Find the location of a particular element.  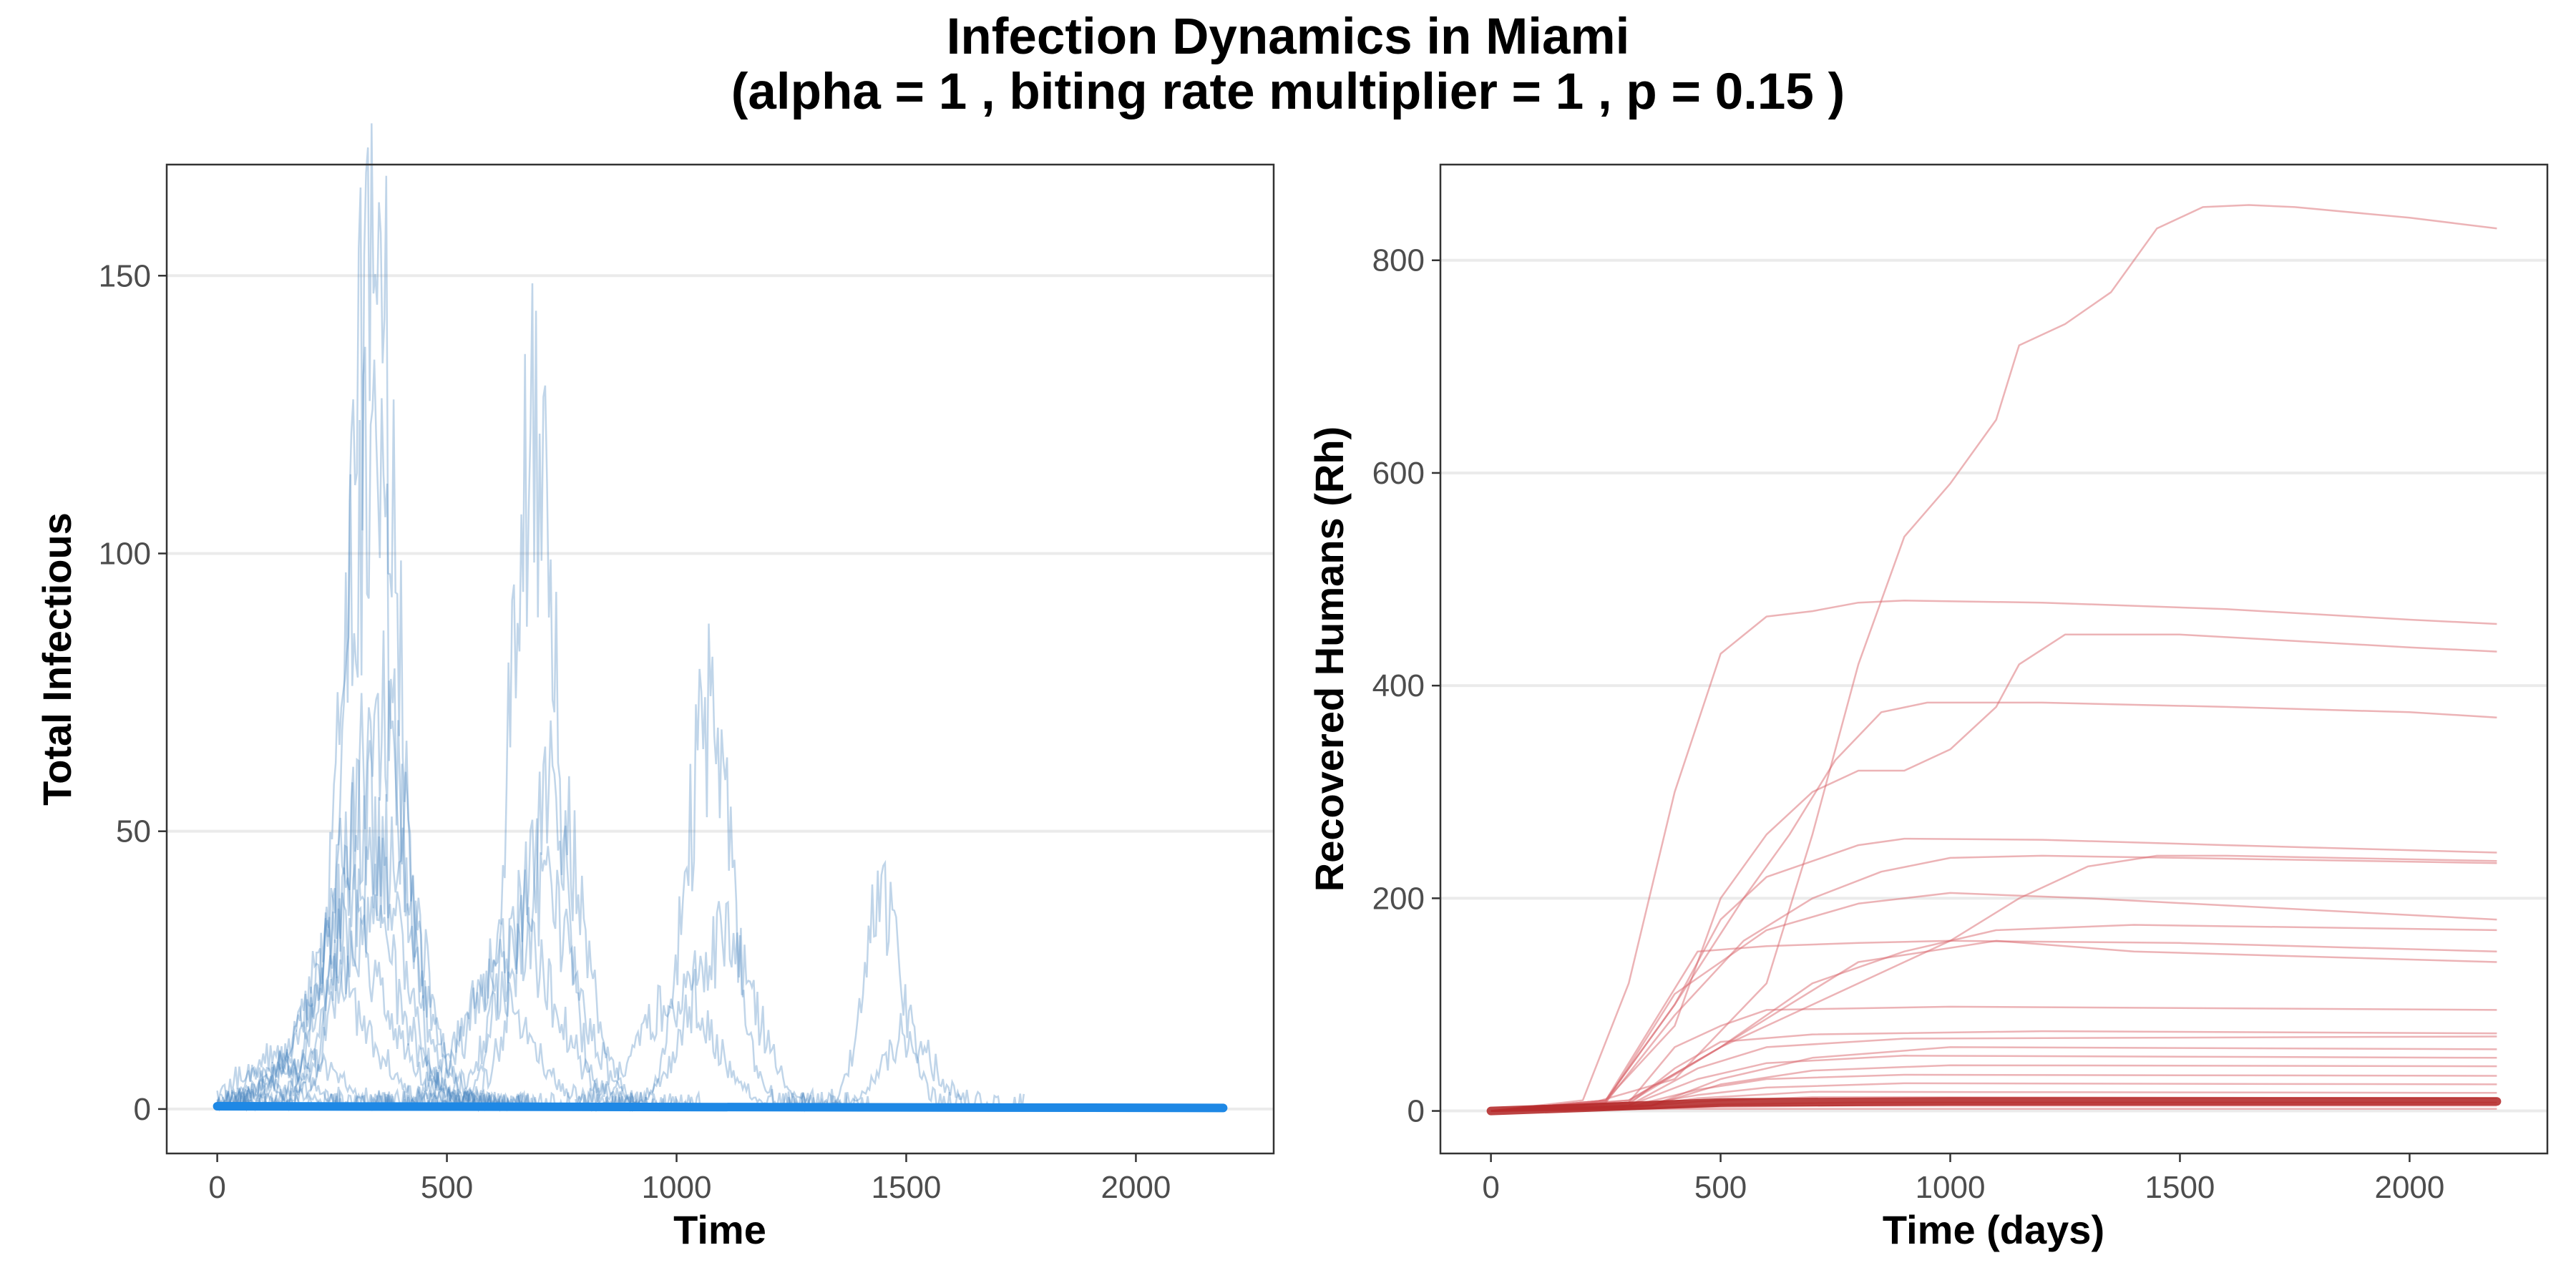

right-y-tick-label: 400 is located at coordinates (1398, 685).